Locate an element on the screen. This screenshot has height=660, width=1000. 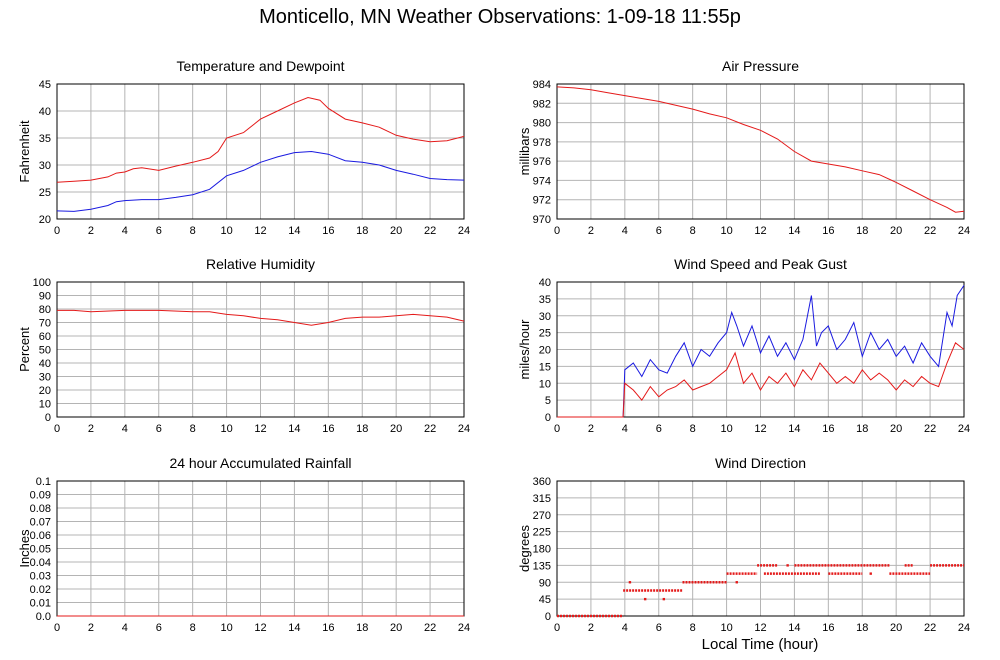
y-tick-label: 35 is located at coordinates (45, 139).